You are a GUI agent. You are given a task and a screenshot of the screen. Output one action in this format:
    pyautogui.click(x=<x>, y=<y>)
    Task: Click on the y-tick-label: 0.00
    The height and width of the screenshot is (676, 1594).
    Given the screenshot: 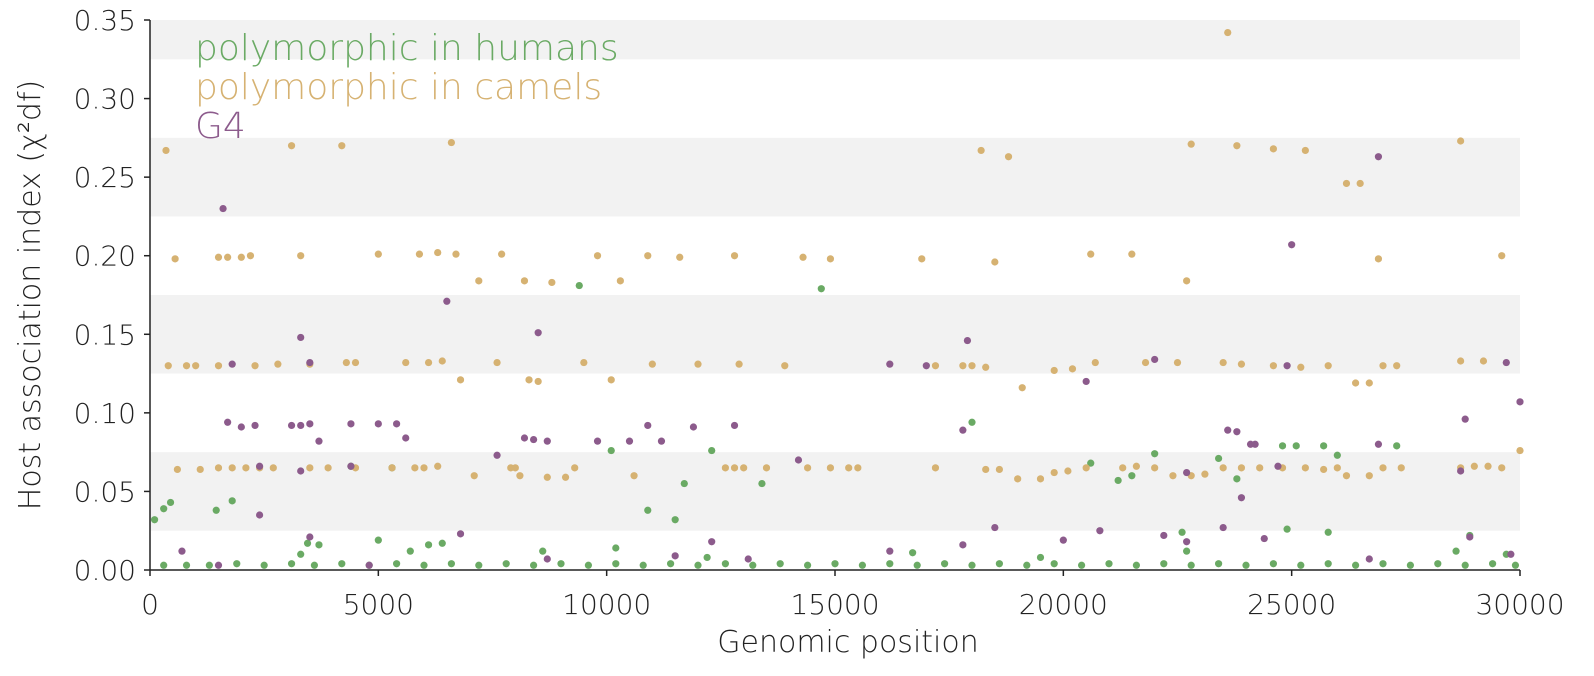 What is the action you would take?
    pyautogui.click(x=105, y=570)
    